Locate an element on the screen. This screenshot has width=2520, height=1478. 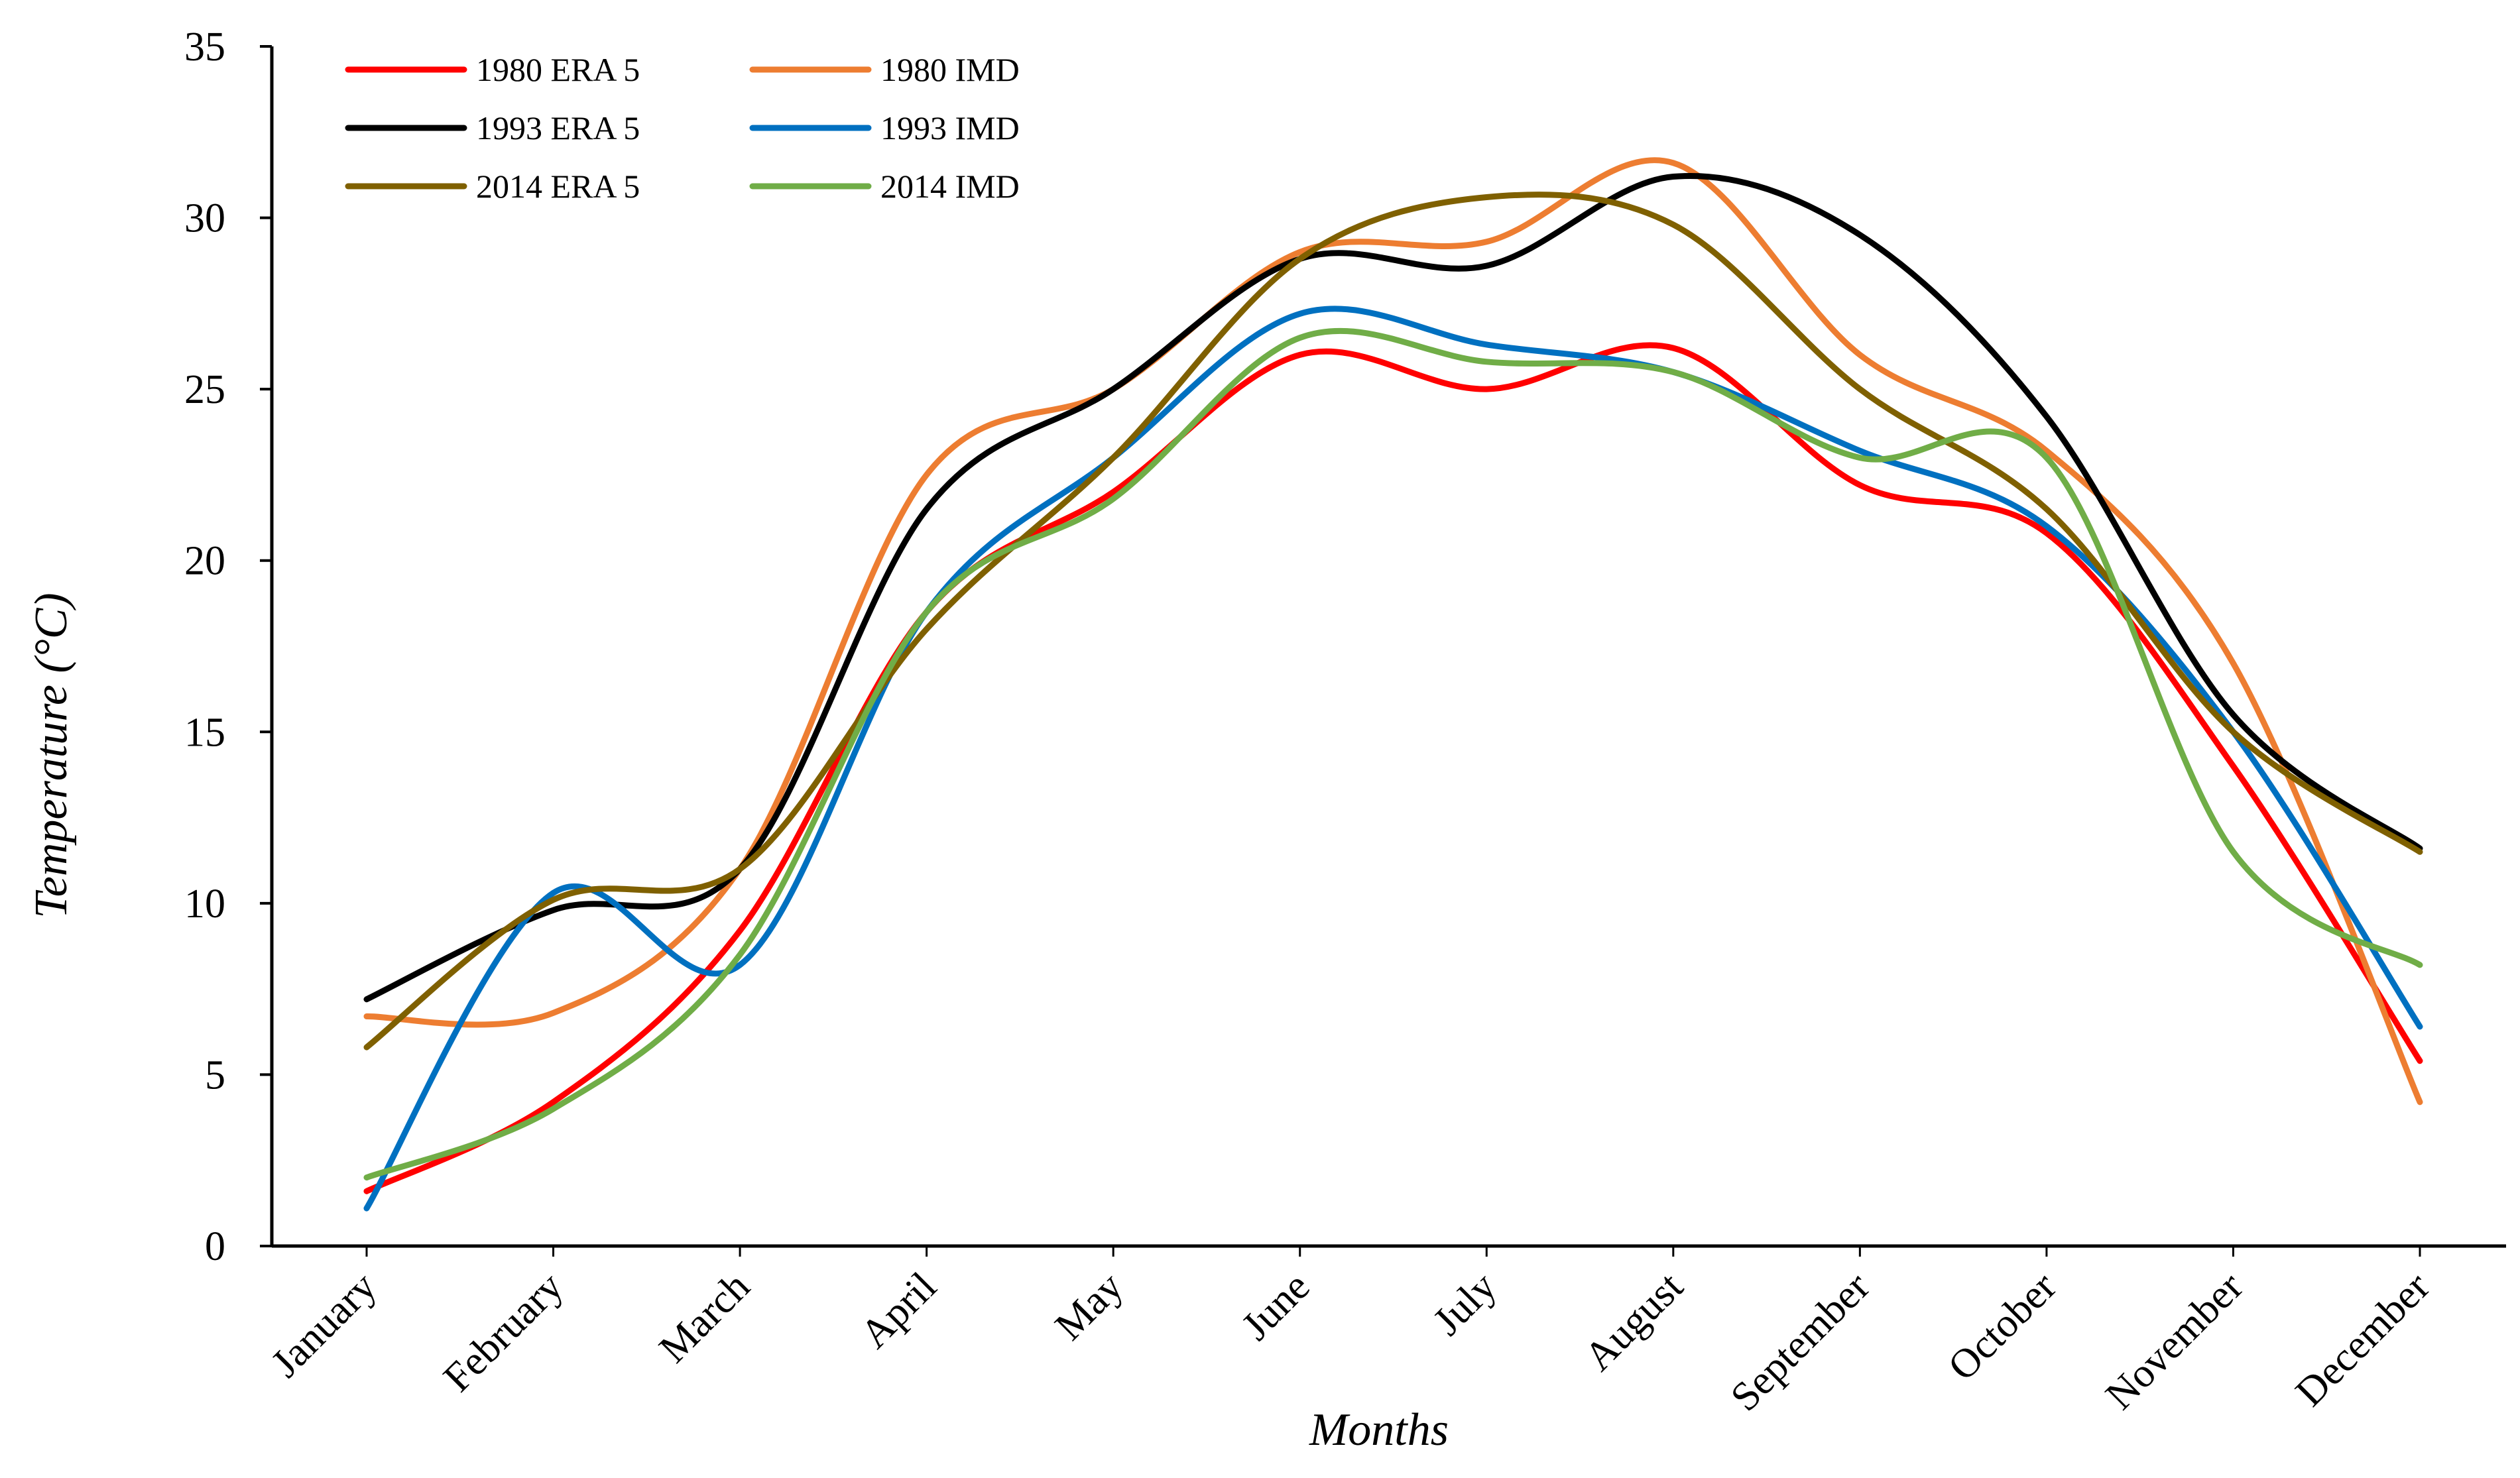
y-tick-label: 25 is located at coordinates (204, 390).